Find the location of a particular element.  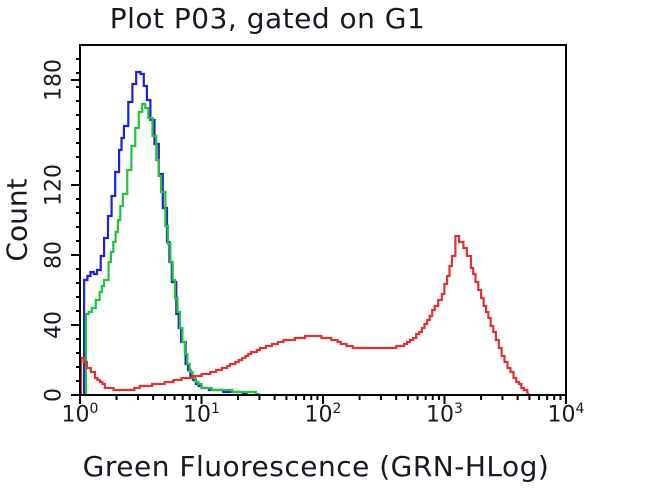

y-tick-label-40: 40 is located at coordinates (54, 325).